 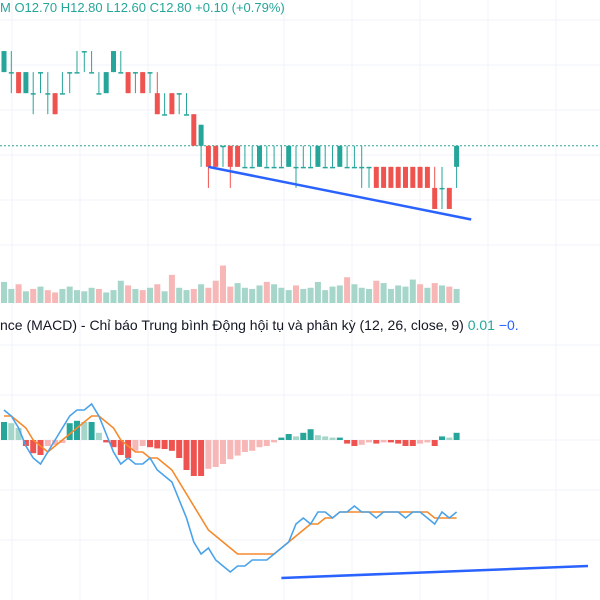 What do you see at coordinates (230, 284) in the screenshot?
I see `volume-bars` at bounding box center [230, 284].